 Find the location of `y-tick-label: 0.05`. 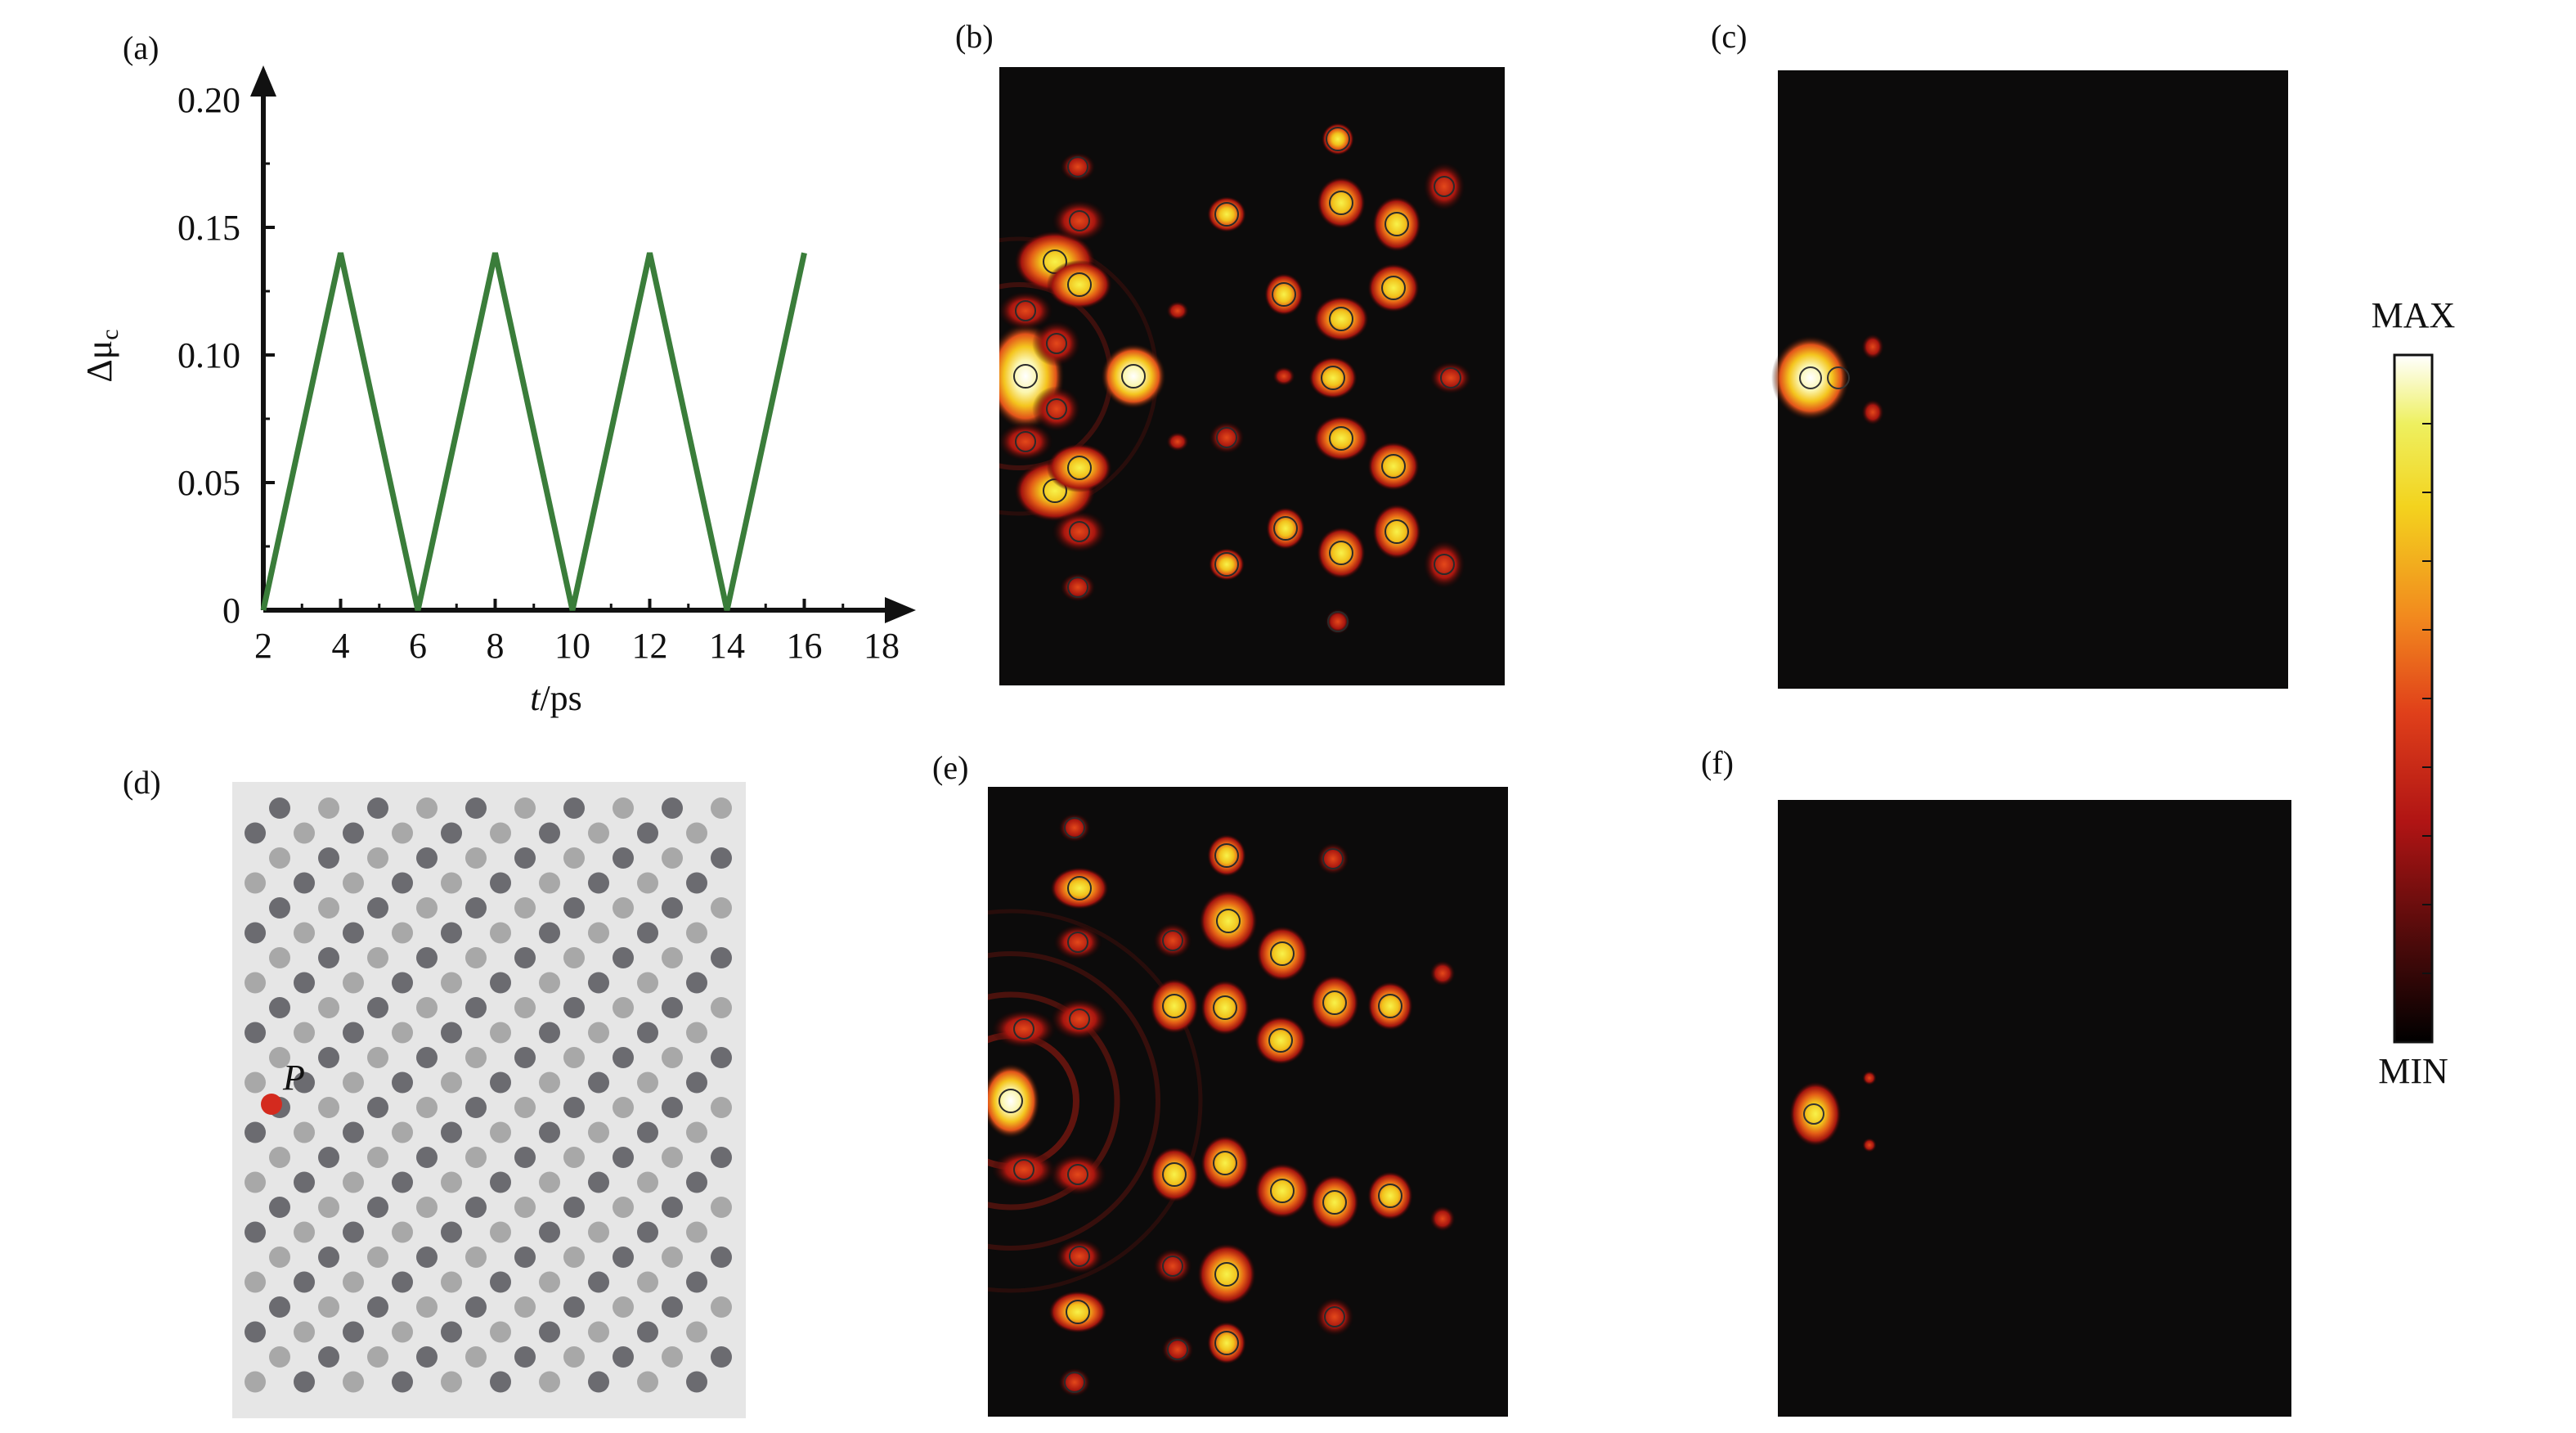

y-tick-label: 0.05 is located at coordinates (208, 483).